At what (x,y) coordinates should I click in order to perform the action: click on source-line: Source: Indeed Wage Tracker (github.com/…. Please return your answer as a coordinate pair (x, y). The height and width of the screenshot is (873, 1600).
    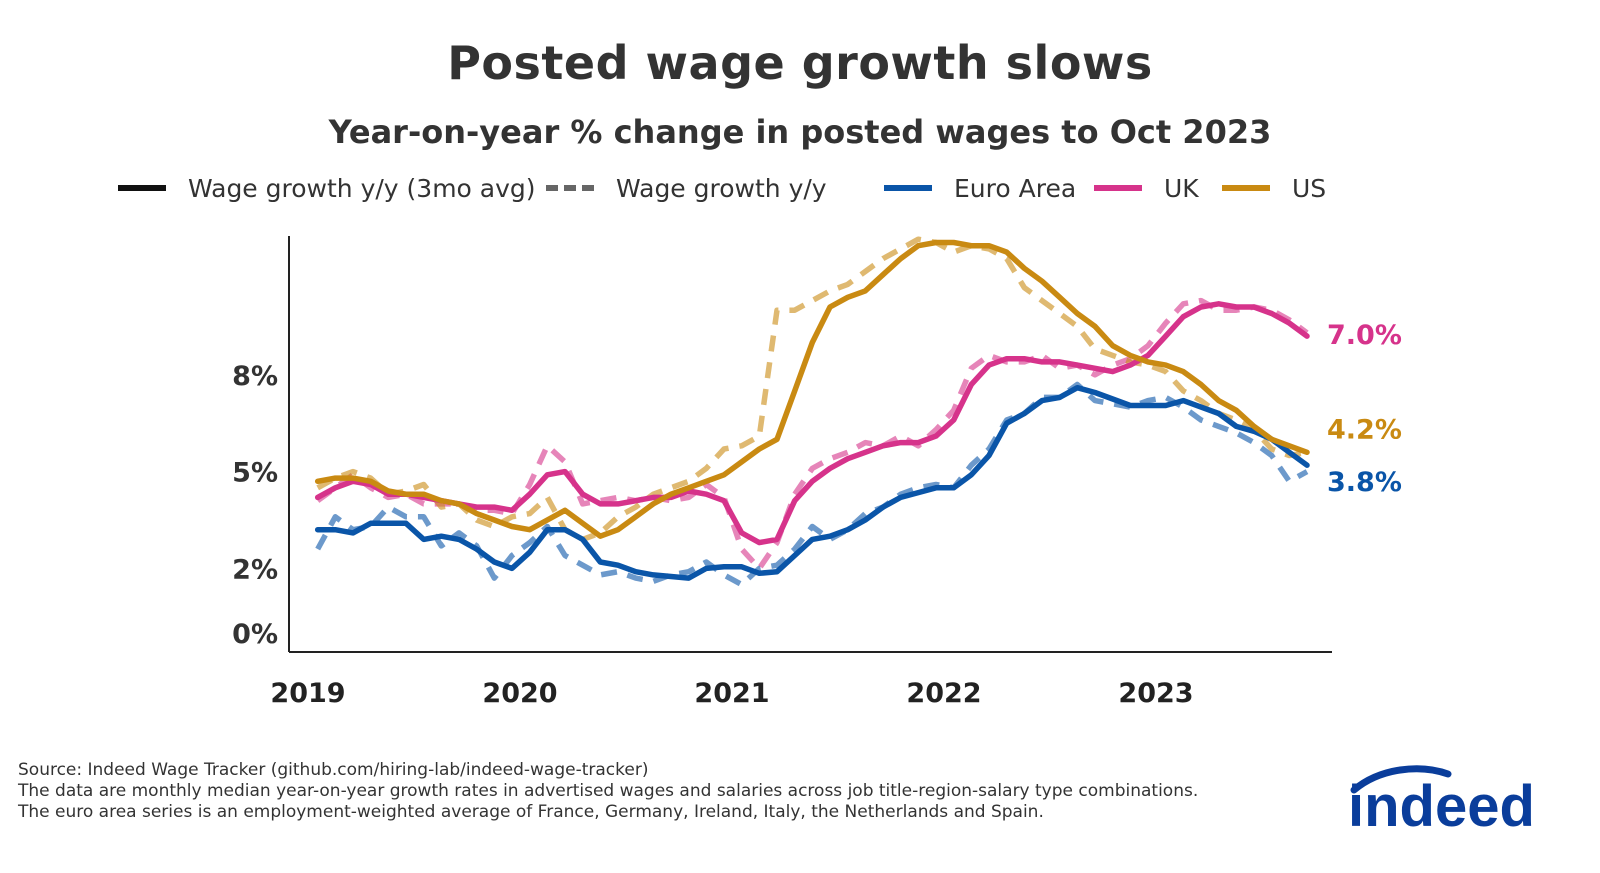
    Looking at the image, I should click on (333, 770).